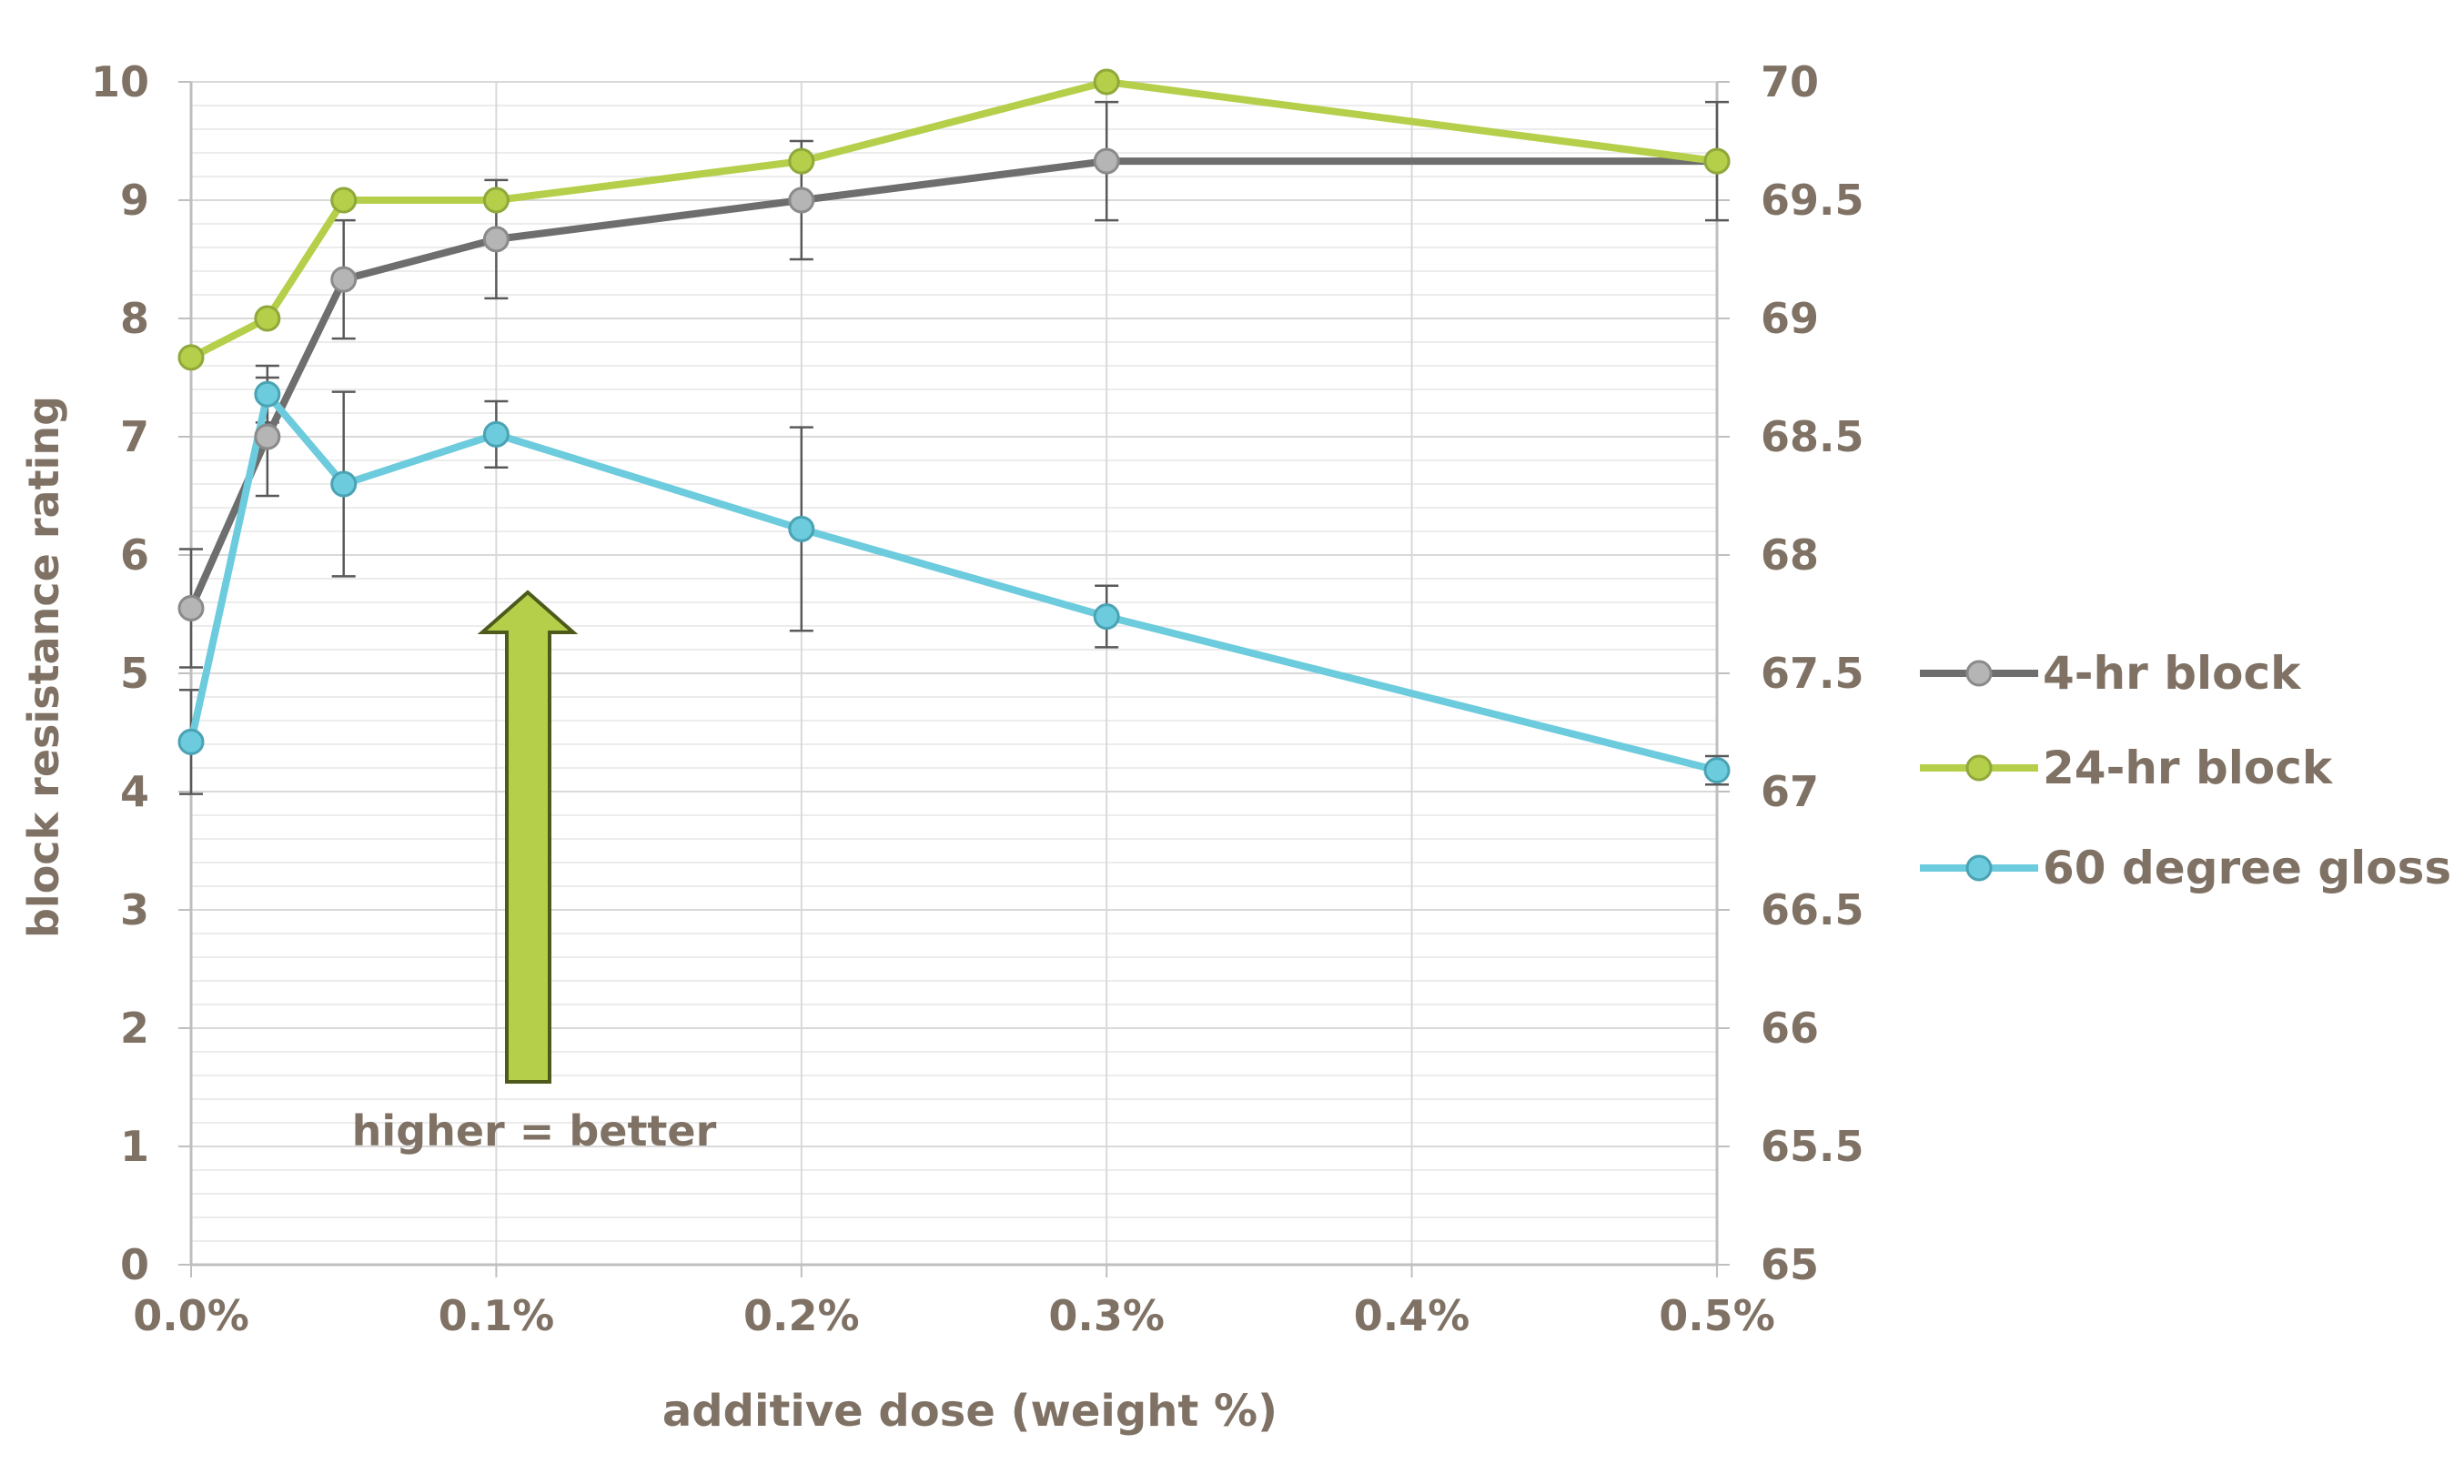  What do you see at coordinates (1790, 318) in the screenshot?
I see `y2-tick-label: 69` at bounding box center [1790, 318].